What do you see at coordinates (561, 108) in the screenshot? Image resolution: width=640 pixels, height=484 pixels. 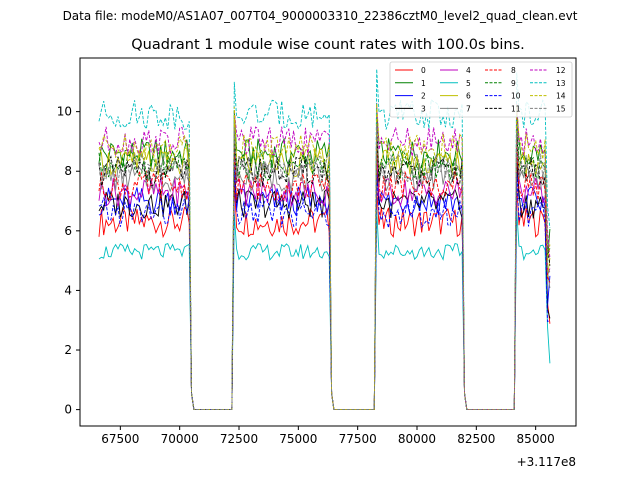 I see `legend-label-15: 15` at bounding box center [561, 108].